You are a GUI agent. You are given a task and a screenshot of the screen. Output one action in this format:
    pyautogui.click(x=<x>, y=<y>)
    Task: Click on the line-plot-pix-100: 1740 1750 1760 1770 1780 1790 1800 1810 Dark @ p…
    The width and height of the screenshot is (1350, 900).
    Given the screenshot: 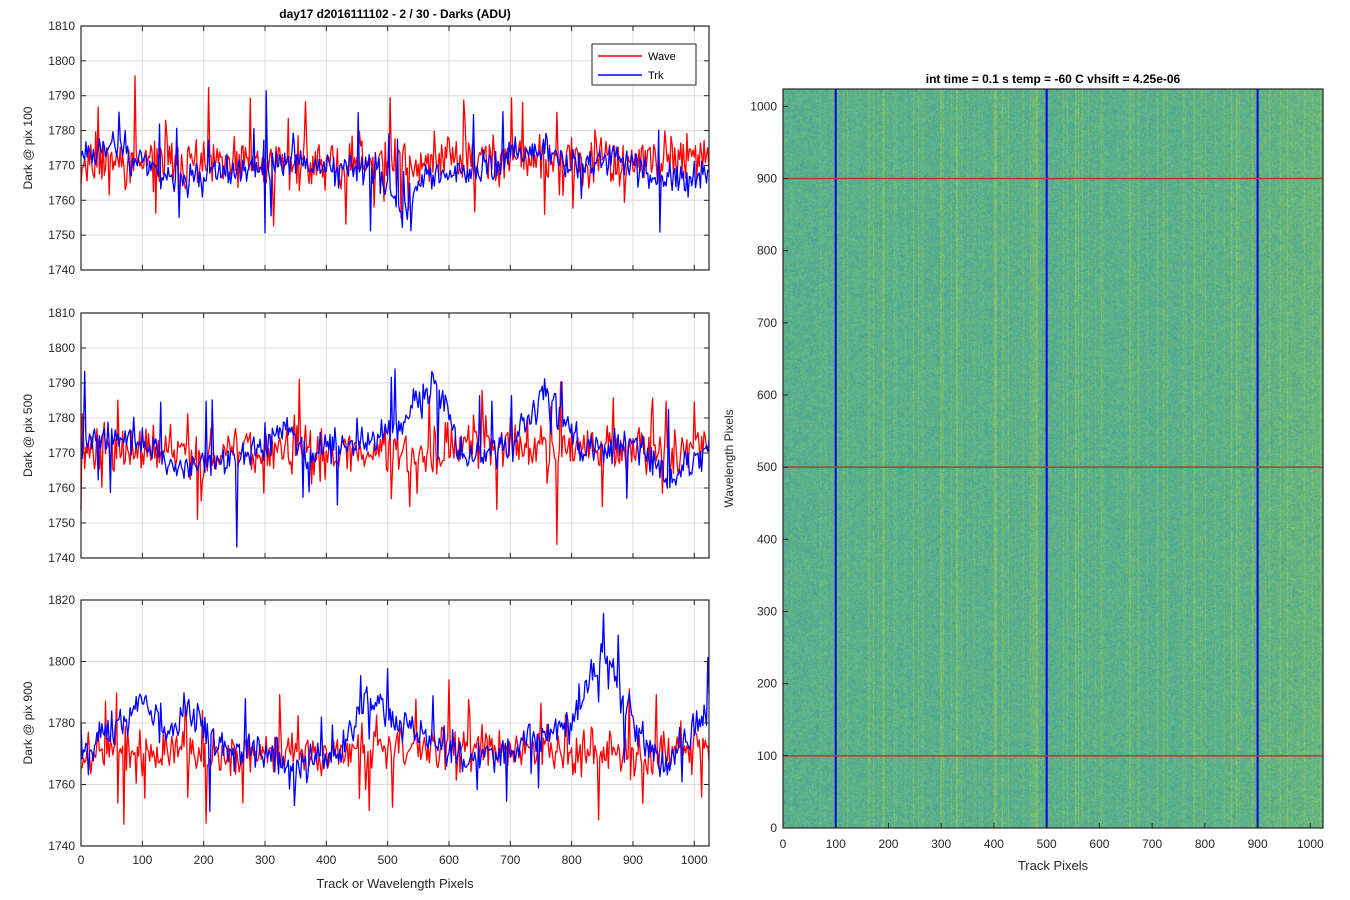 What is the action you would take?
    pyautogui.click(x=365, y=148)
    